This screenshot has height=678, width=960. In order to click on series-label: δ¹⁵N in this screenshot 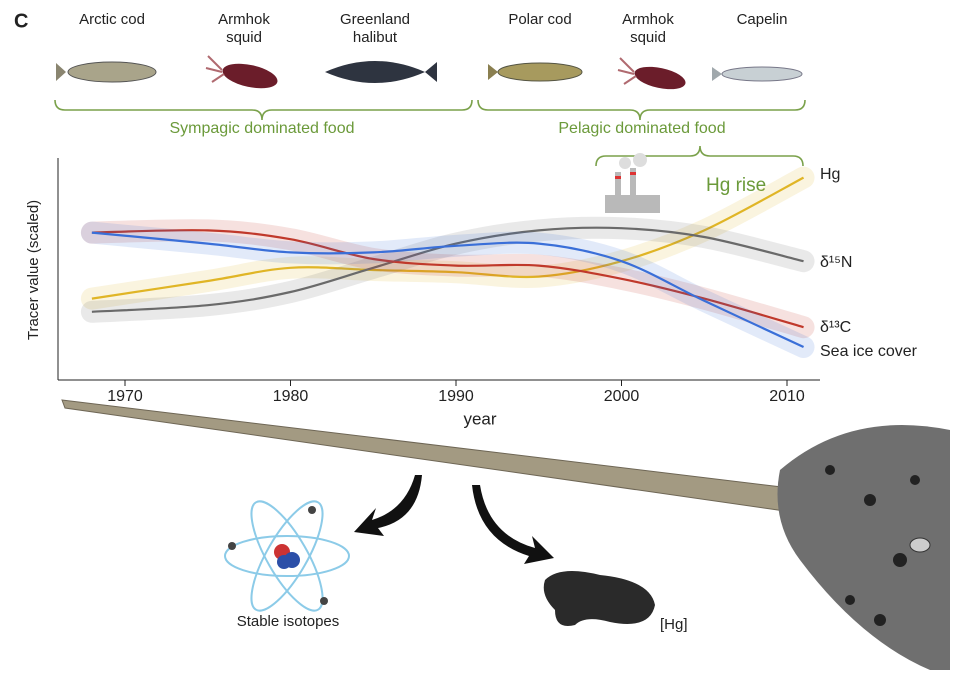, I will do `click(836, 262)`.